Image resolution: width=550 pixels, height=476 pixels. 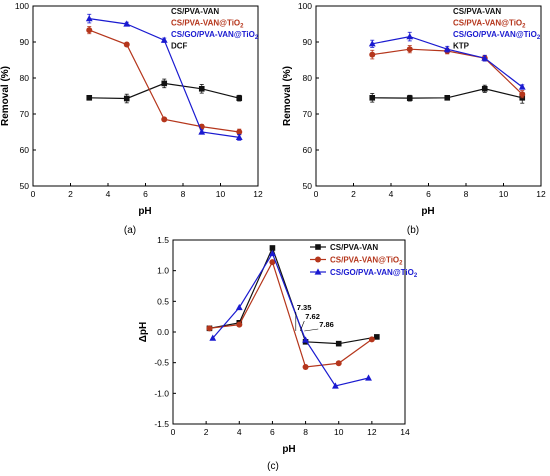 I want to click on y-tick-label: 0.0, so click(x=163, y=332).